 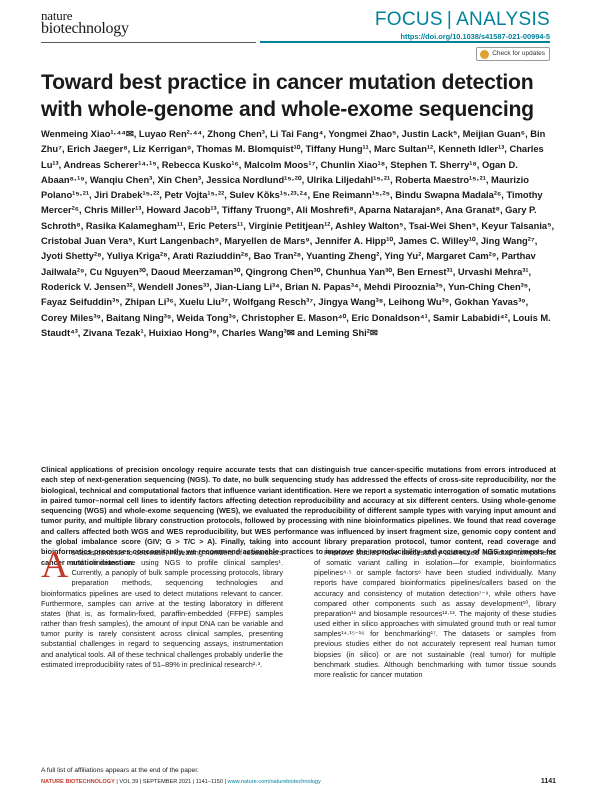 I want to click on check-updates-button: Check for updates, so click(x=513, y=54).